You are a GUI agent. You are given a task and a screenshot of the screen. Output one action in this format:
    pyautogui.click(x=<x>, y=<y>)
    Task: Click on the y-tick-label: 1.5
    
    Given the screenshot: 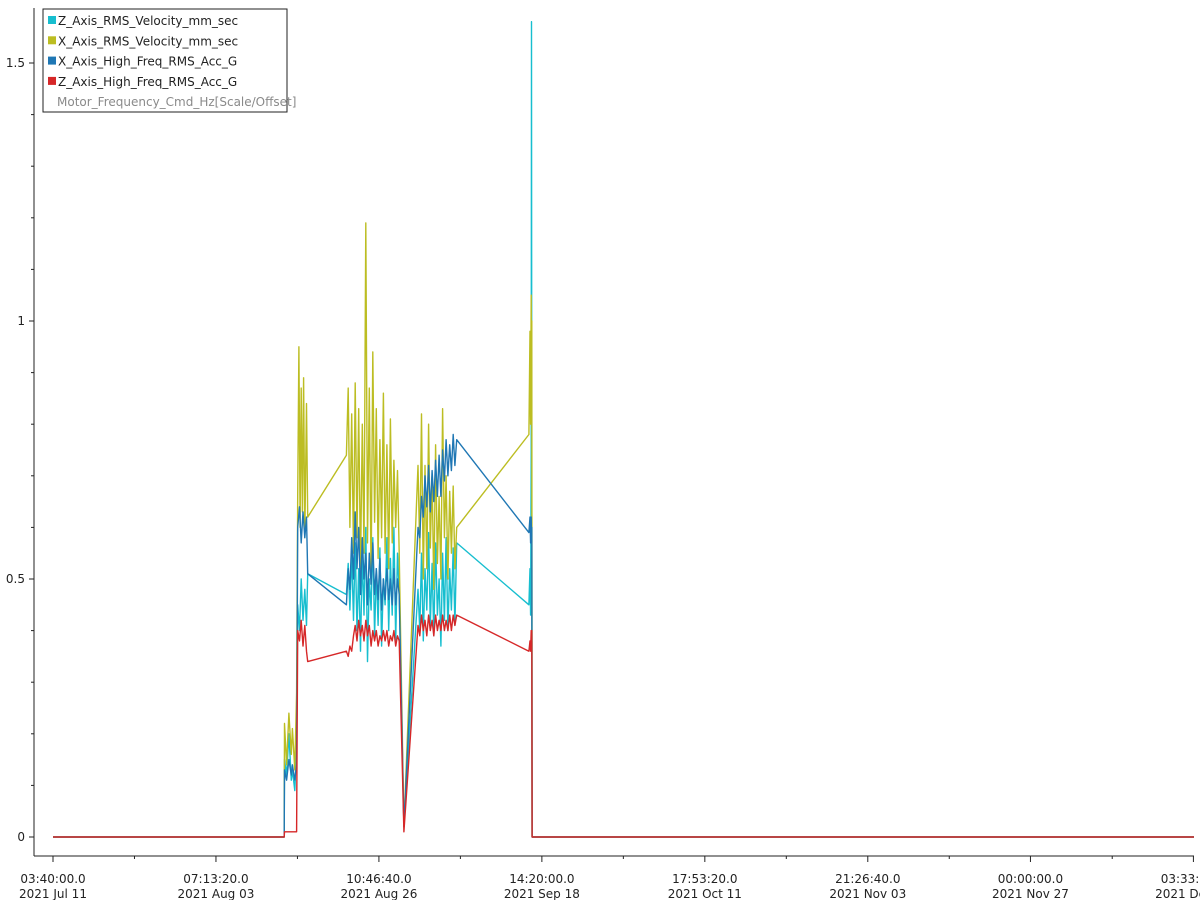 What is the action you would take?
    pyautogui.click(x=15, y=63)
    